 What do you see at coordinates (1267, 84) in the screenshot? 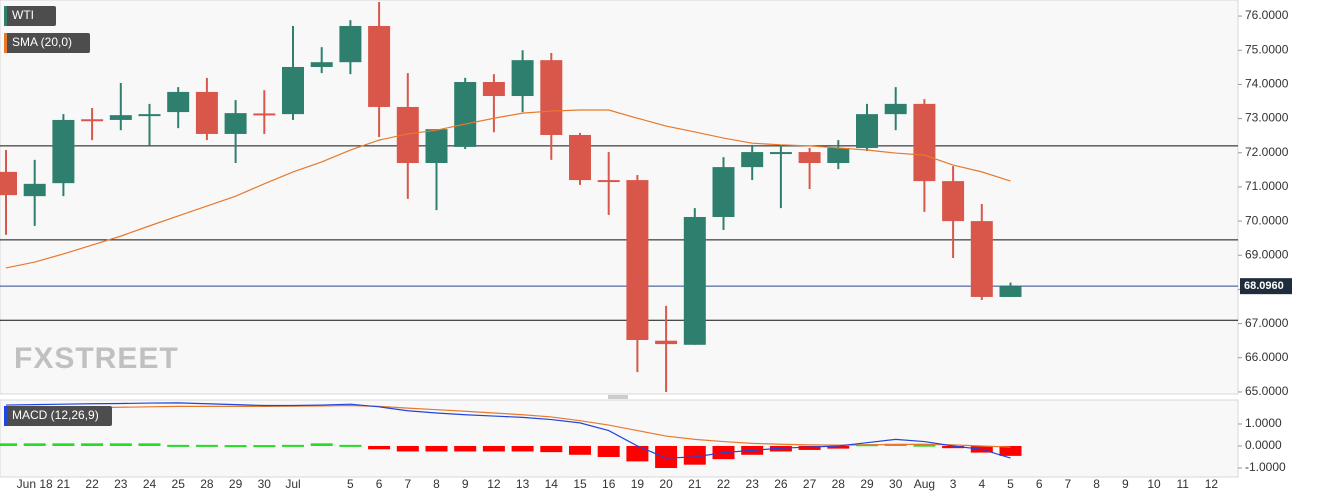
I see `y-tick-label: 74.0000` at bounding box center [1267, 84].